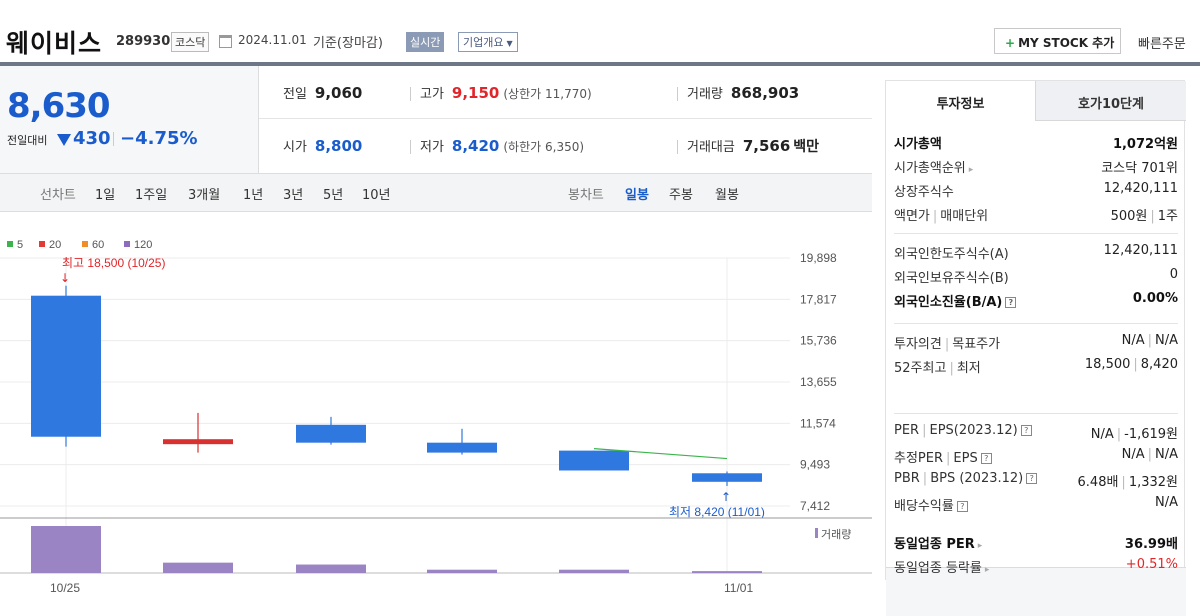  Describe the element at coordinates (1140, 250) in the screenshot. I see `info-value-text: 12,420,111` at that location.